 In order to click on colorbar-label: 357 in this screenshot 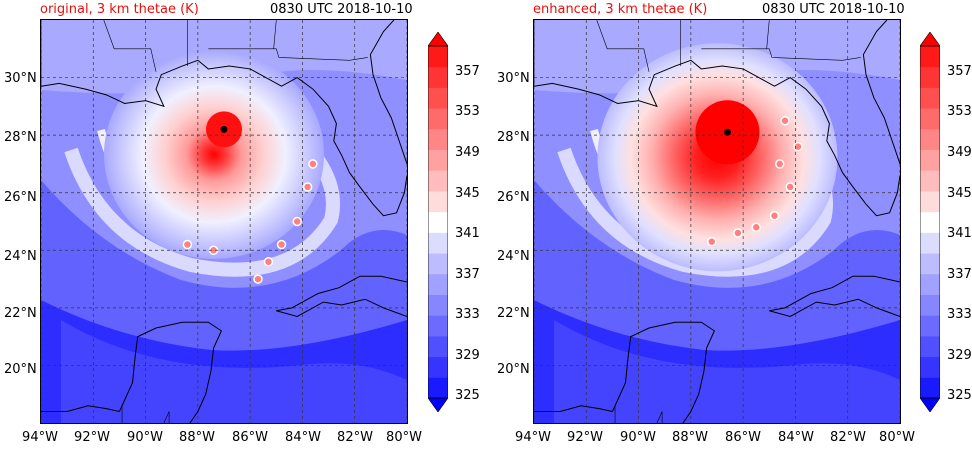, I will do `click(959, 71)`.